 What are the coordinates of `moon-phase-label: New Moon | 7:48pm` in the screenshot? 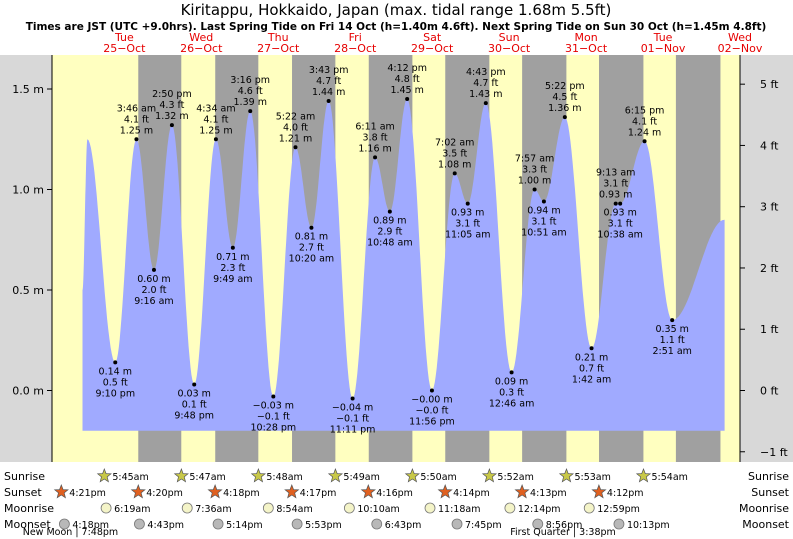 It's located at (70, 532).